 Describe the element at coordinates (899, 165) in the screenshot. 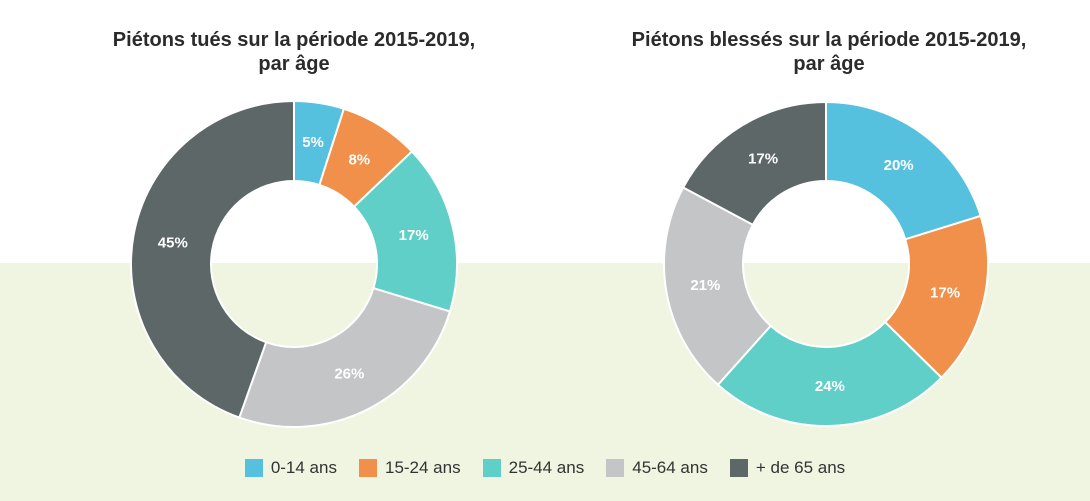

I see `donut-label-injured-0-14: 20%` at that location.